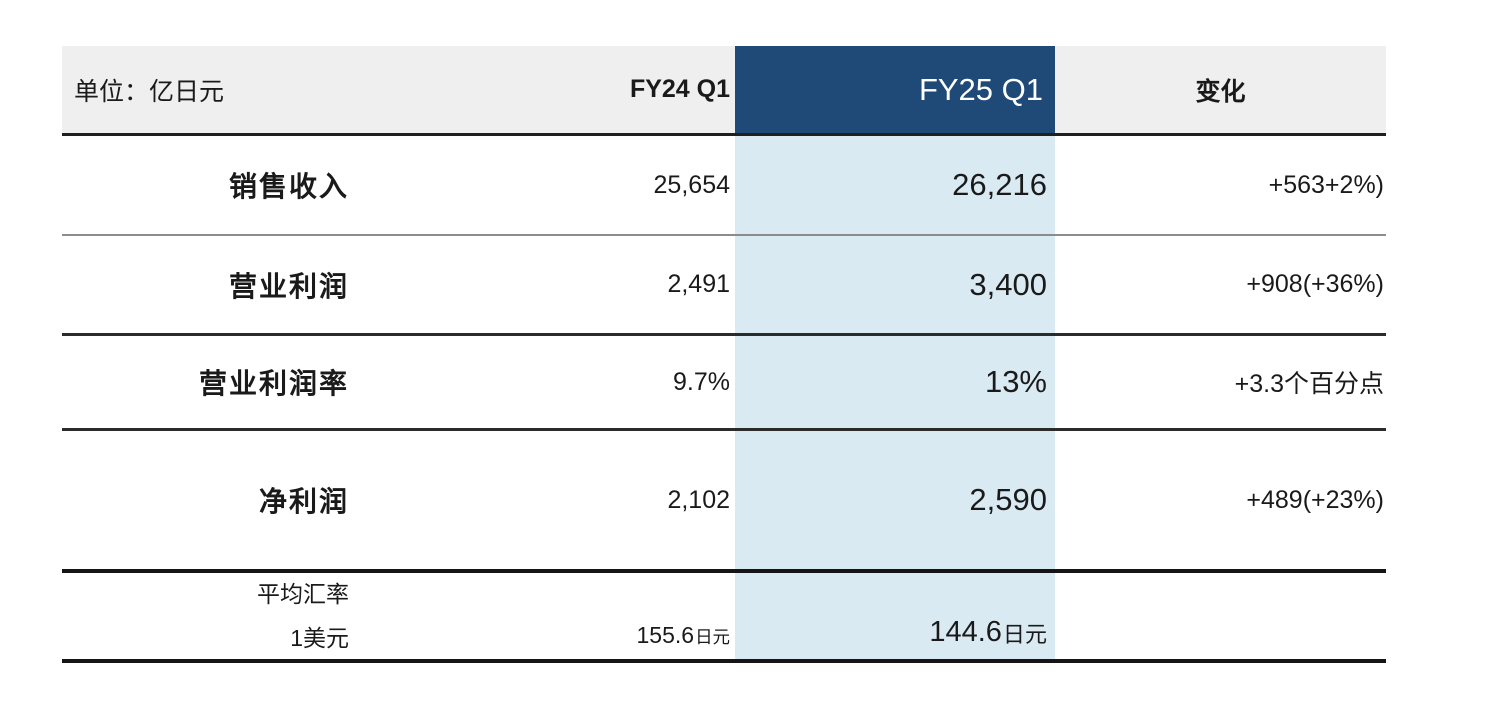 The width and height of the screenshot is (1491, 710). Describe the element at coordinates (691, 184) in the screenshot. I see `fy24-value: 25,654` at that location.